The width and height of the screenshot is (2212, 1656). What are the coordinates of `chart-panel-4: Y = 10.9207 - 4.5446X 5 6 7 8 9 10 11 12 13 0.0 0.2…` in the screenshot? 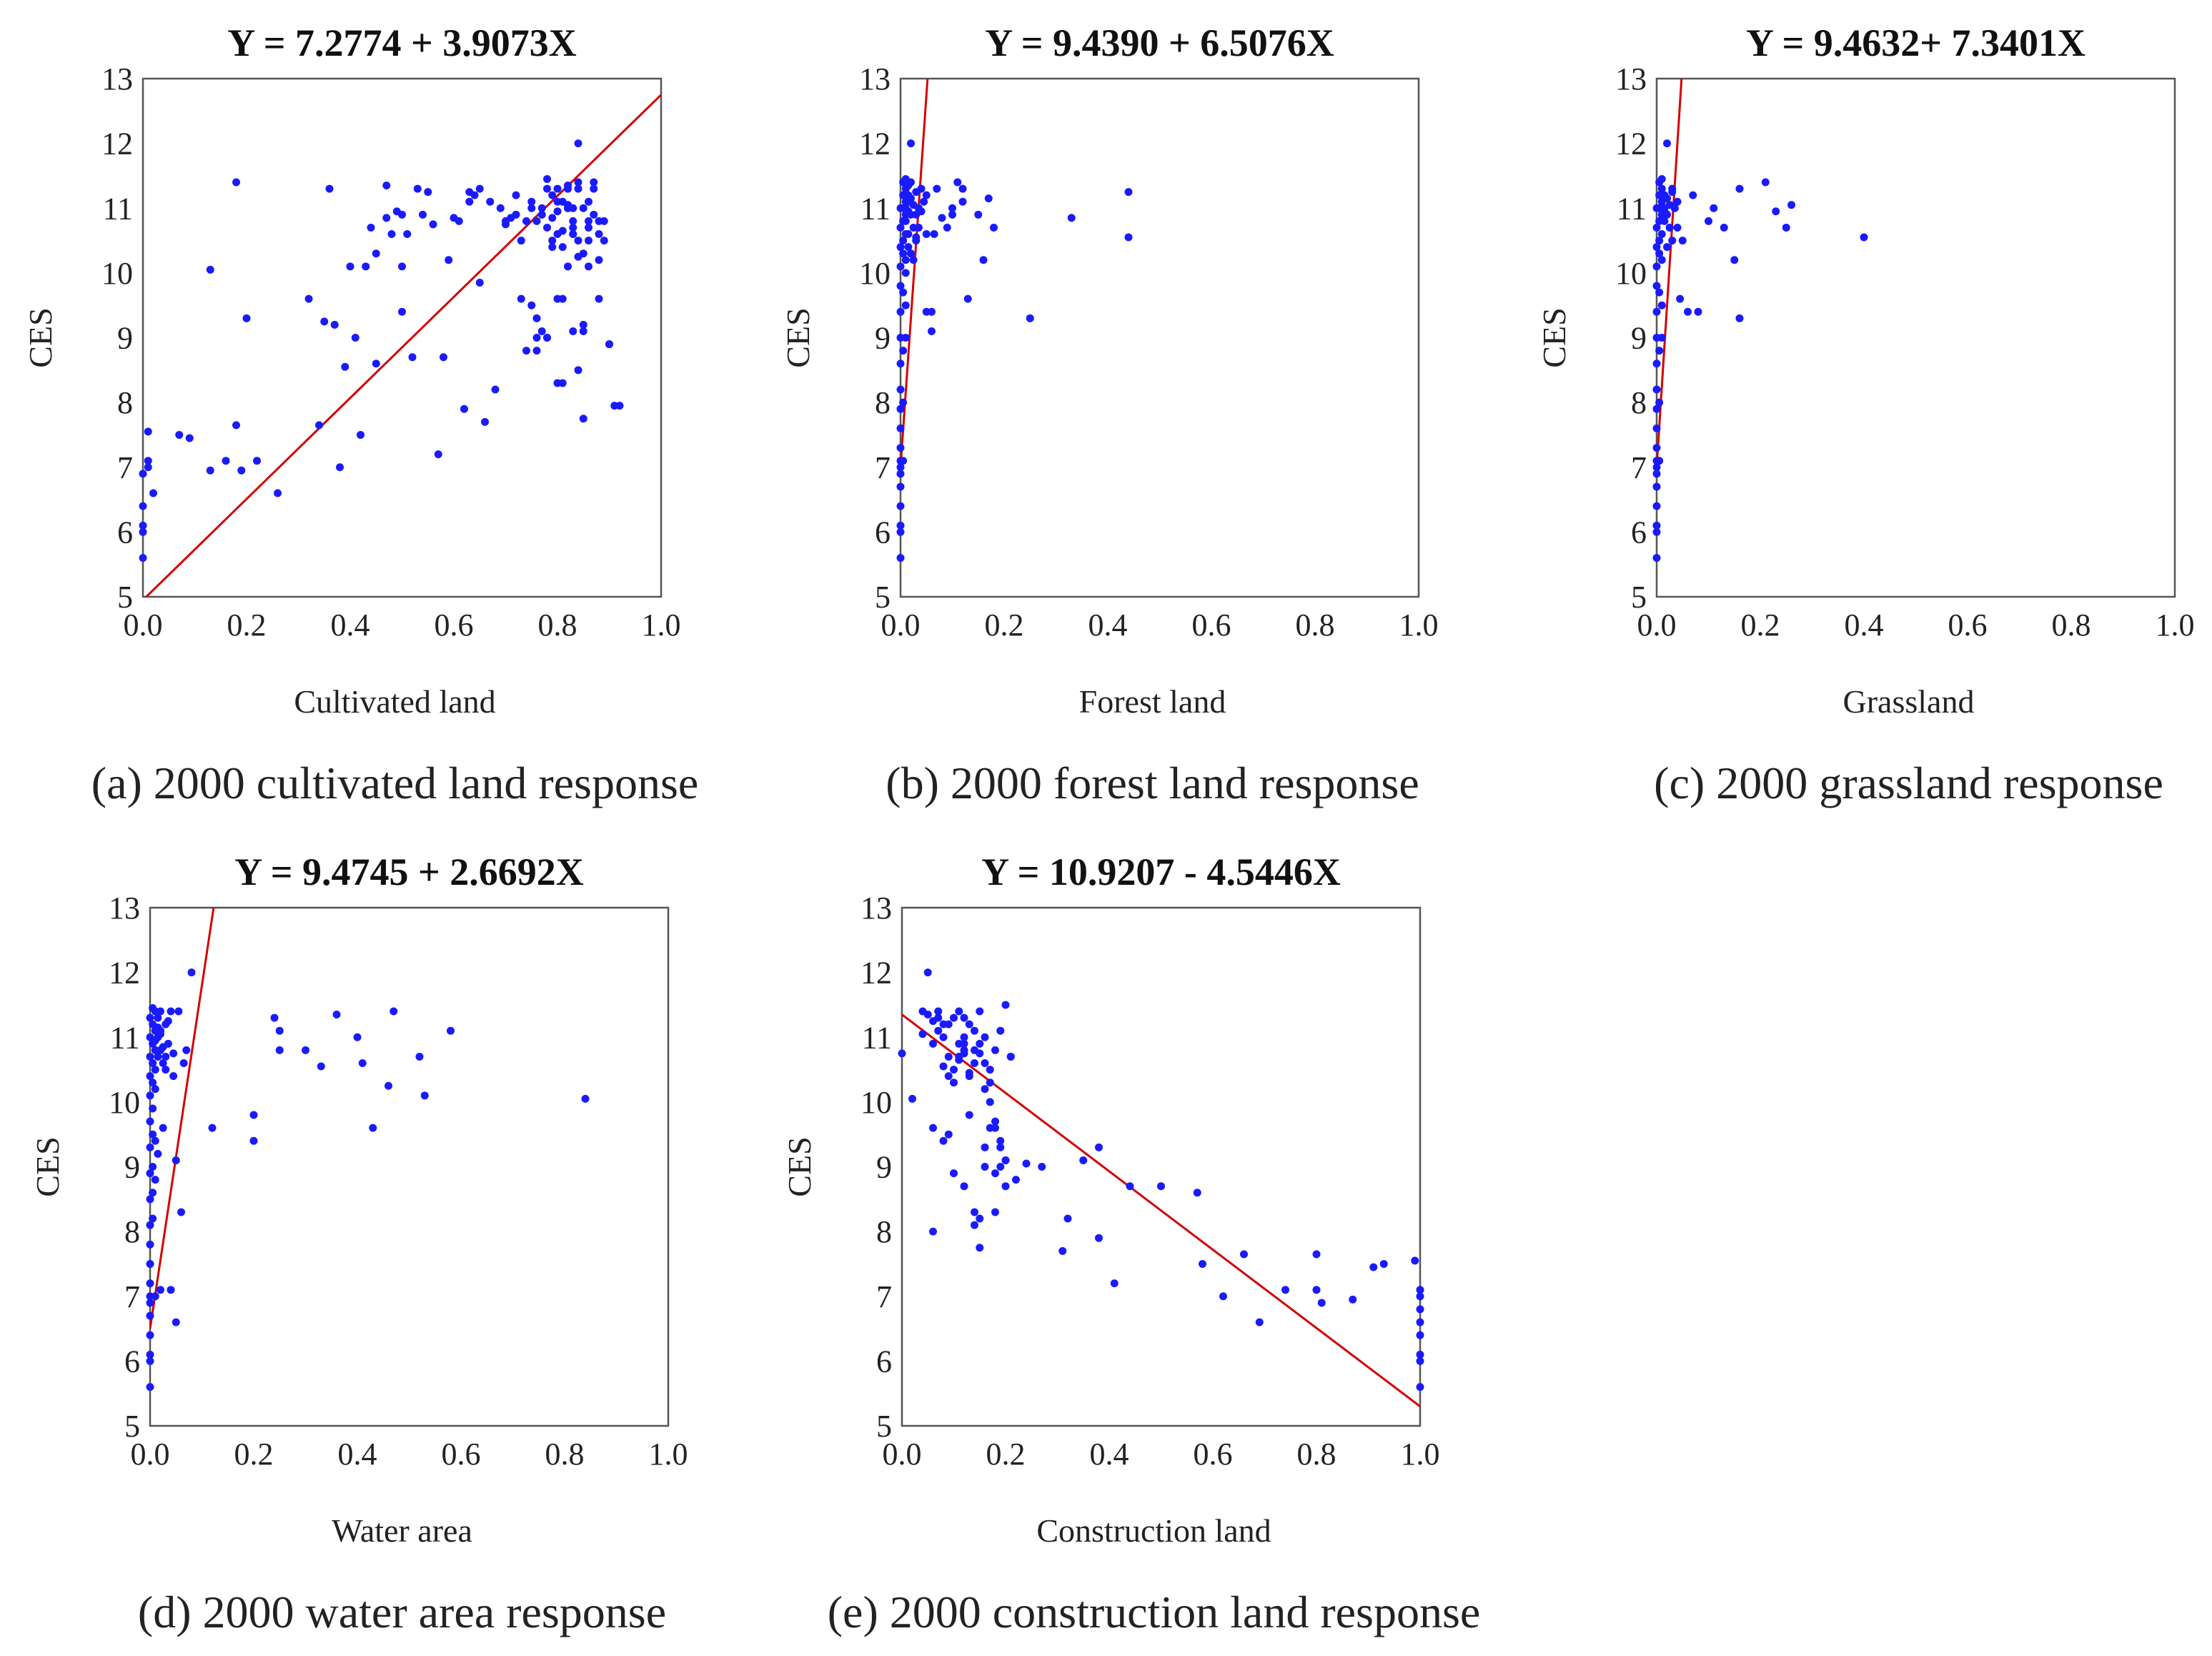 It's located at (1130, 1244).